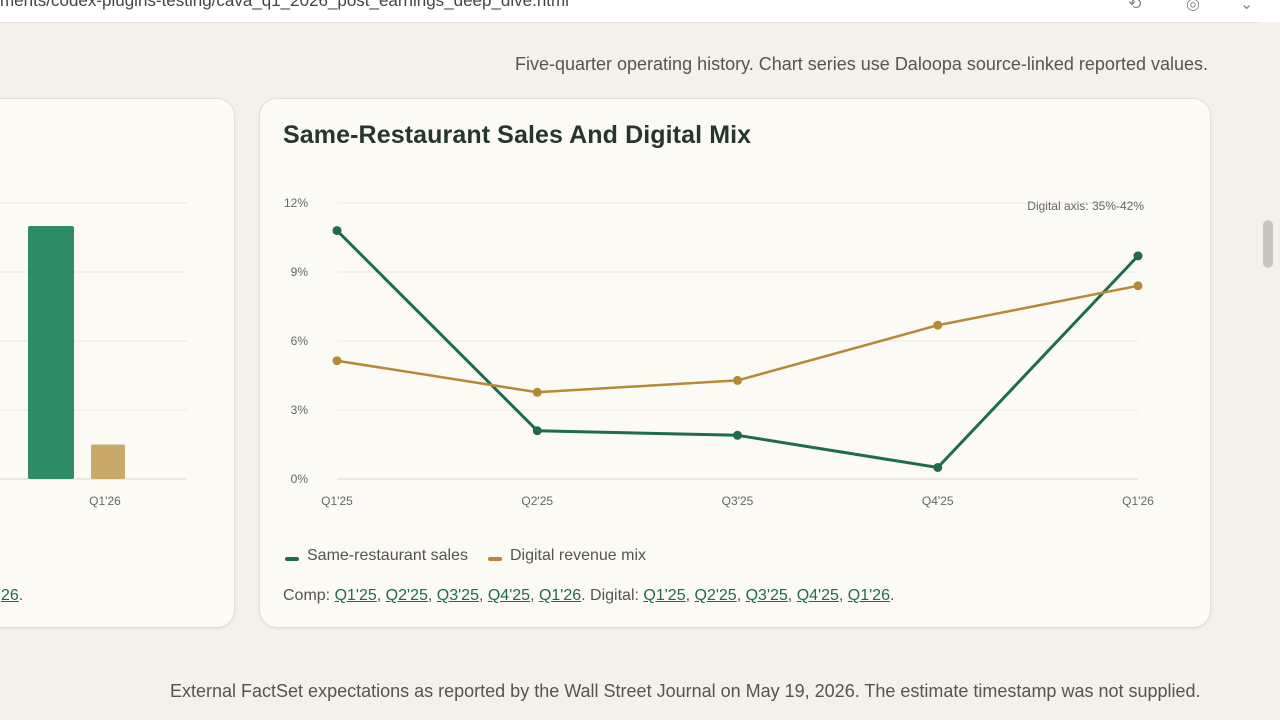  Describe the element at coordinates (1247, 6) in the screenshot. I see `menu-chevron-icon: ⌄` at that location.